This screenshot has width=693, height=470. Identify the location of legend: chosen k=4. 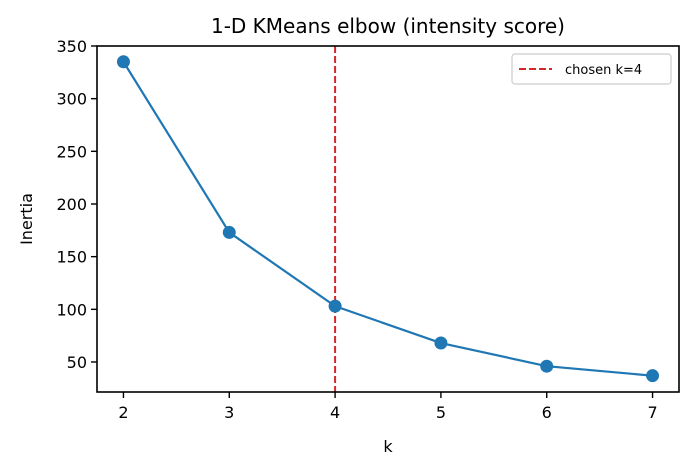
(591, 69).